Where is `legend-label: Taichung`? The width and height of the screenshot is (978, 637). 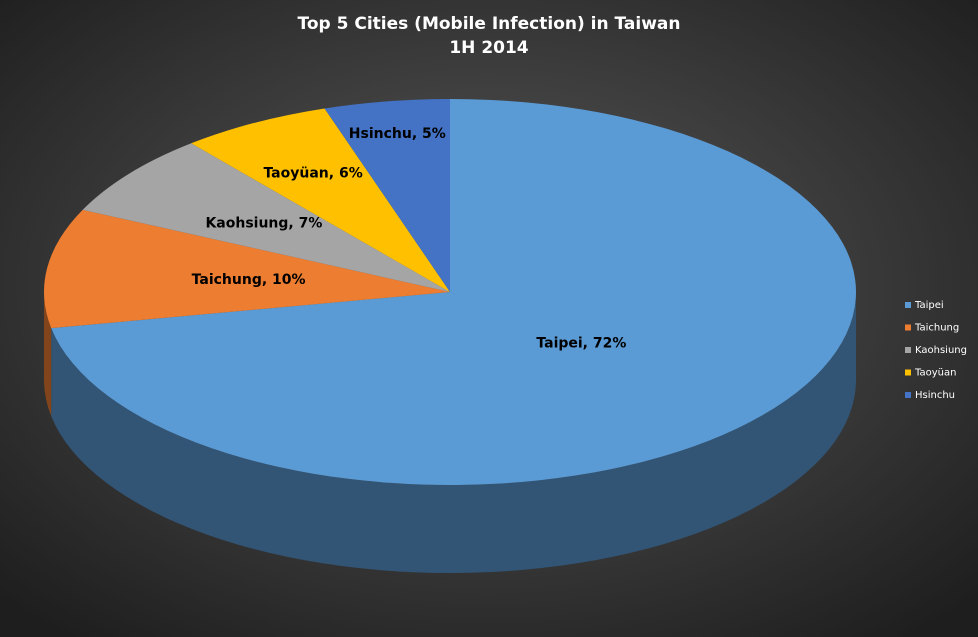 legend-label: Taichung is located at coordinates (936, 328).